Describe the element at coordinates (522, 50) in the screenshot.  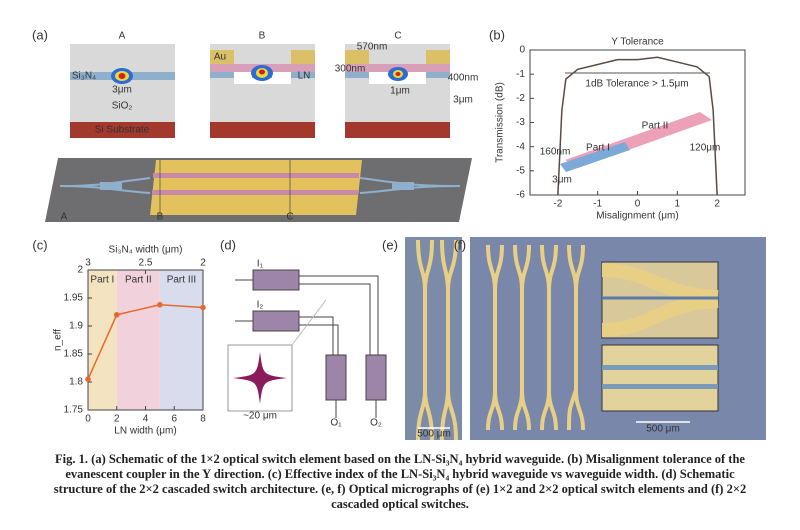
I see `y-tick-label: 0` at that location.